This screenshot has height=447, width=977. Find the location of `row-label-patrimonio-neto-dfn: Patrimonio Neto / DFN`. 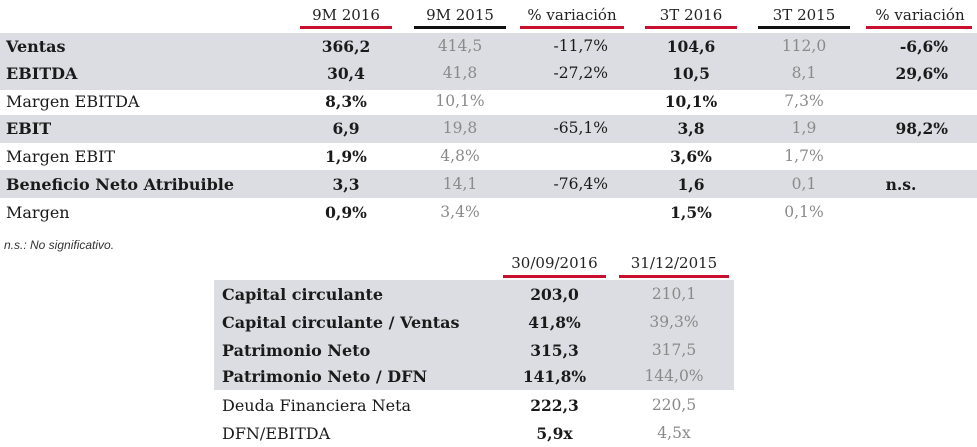

row-label-patrimonio-neto-dfn: Patrimonio Neto / DFN is located at coordinates (325, 376).